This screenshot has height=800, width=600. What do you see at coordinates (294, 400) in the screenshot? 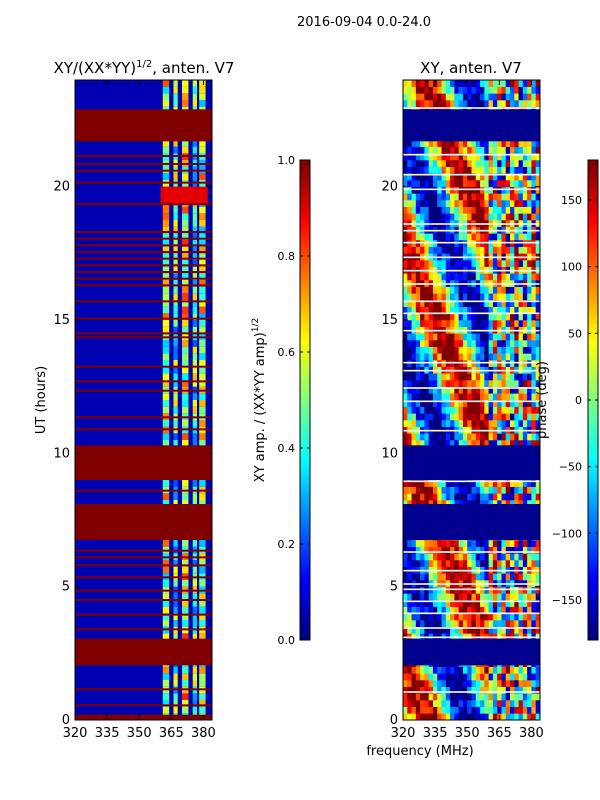
I see `amplitude-colorbar-ticks: 0.00.20.40.60.81.0` at bounding box center [294, 400].